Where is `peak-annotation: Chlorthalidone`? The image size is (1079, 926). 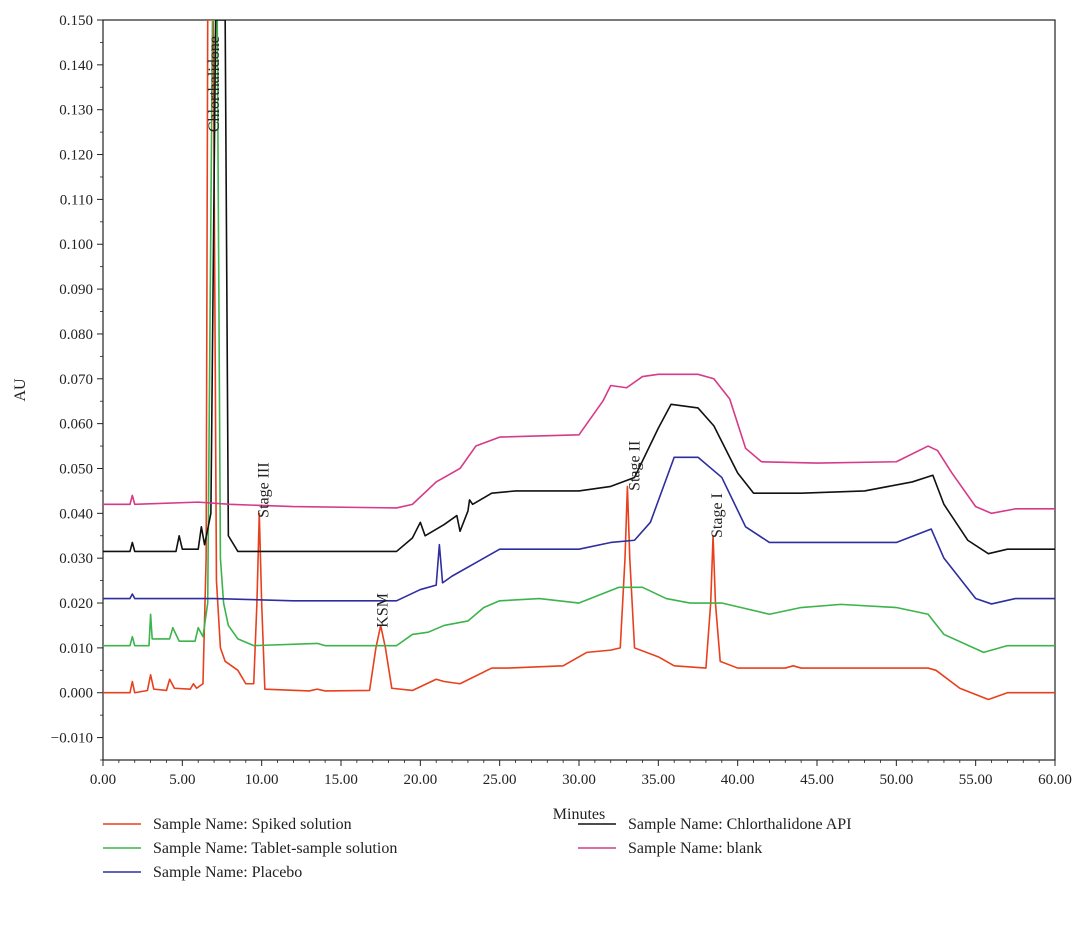
peak-annotation: Chlorthalidone is located at coordinates (214, 84).